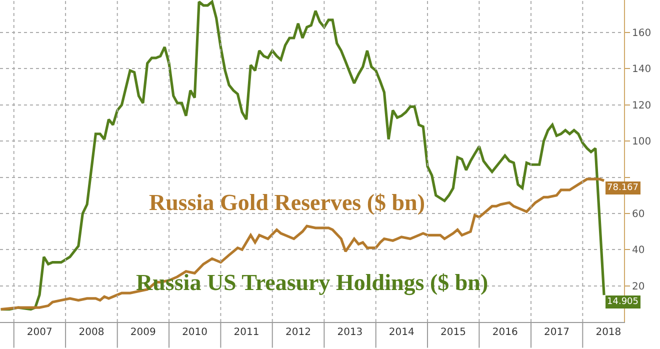 The width and height of the screenshot is (660, 349). I want to click on x-tick-label: 2016, so click(505, 332).